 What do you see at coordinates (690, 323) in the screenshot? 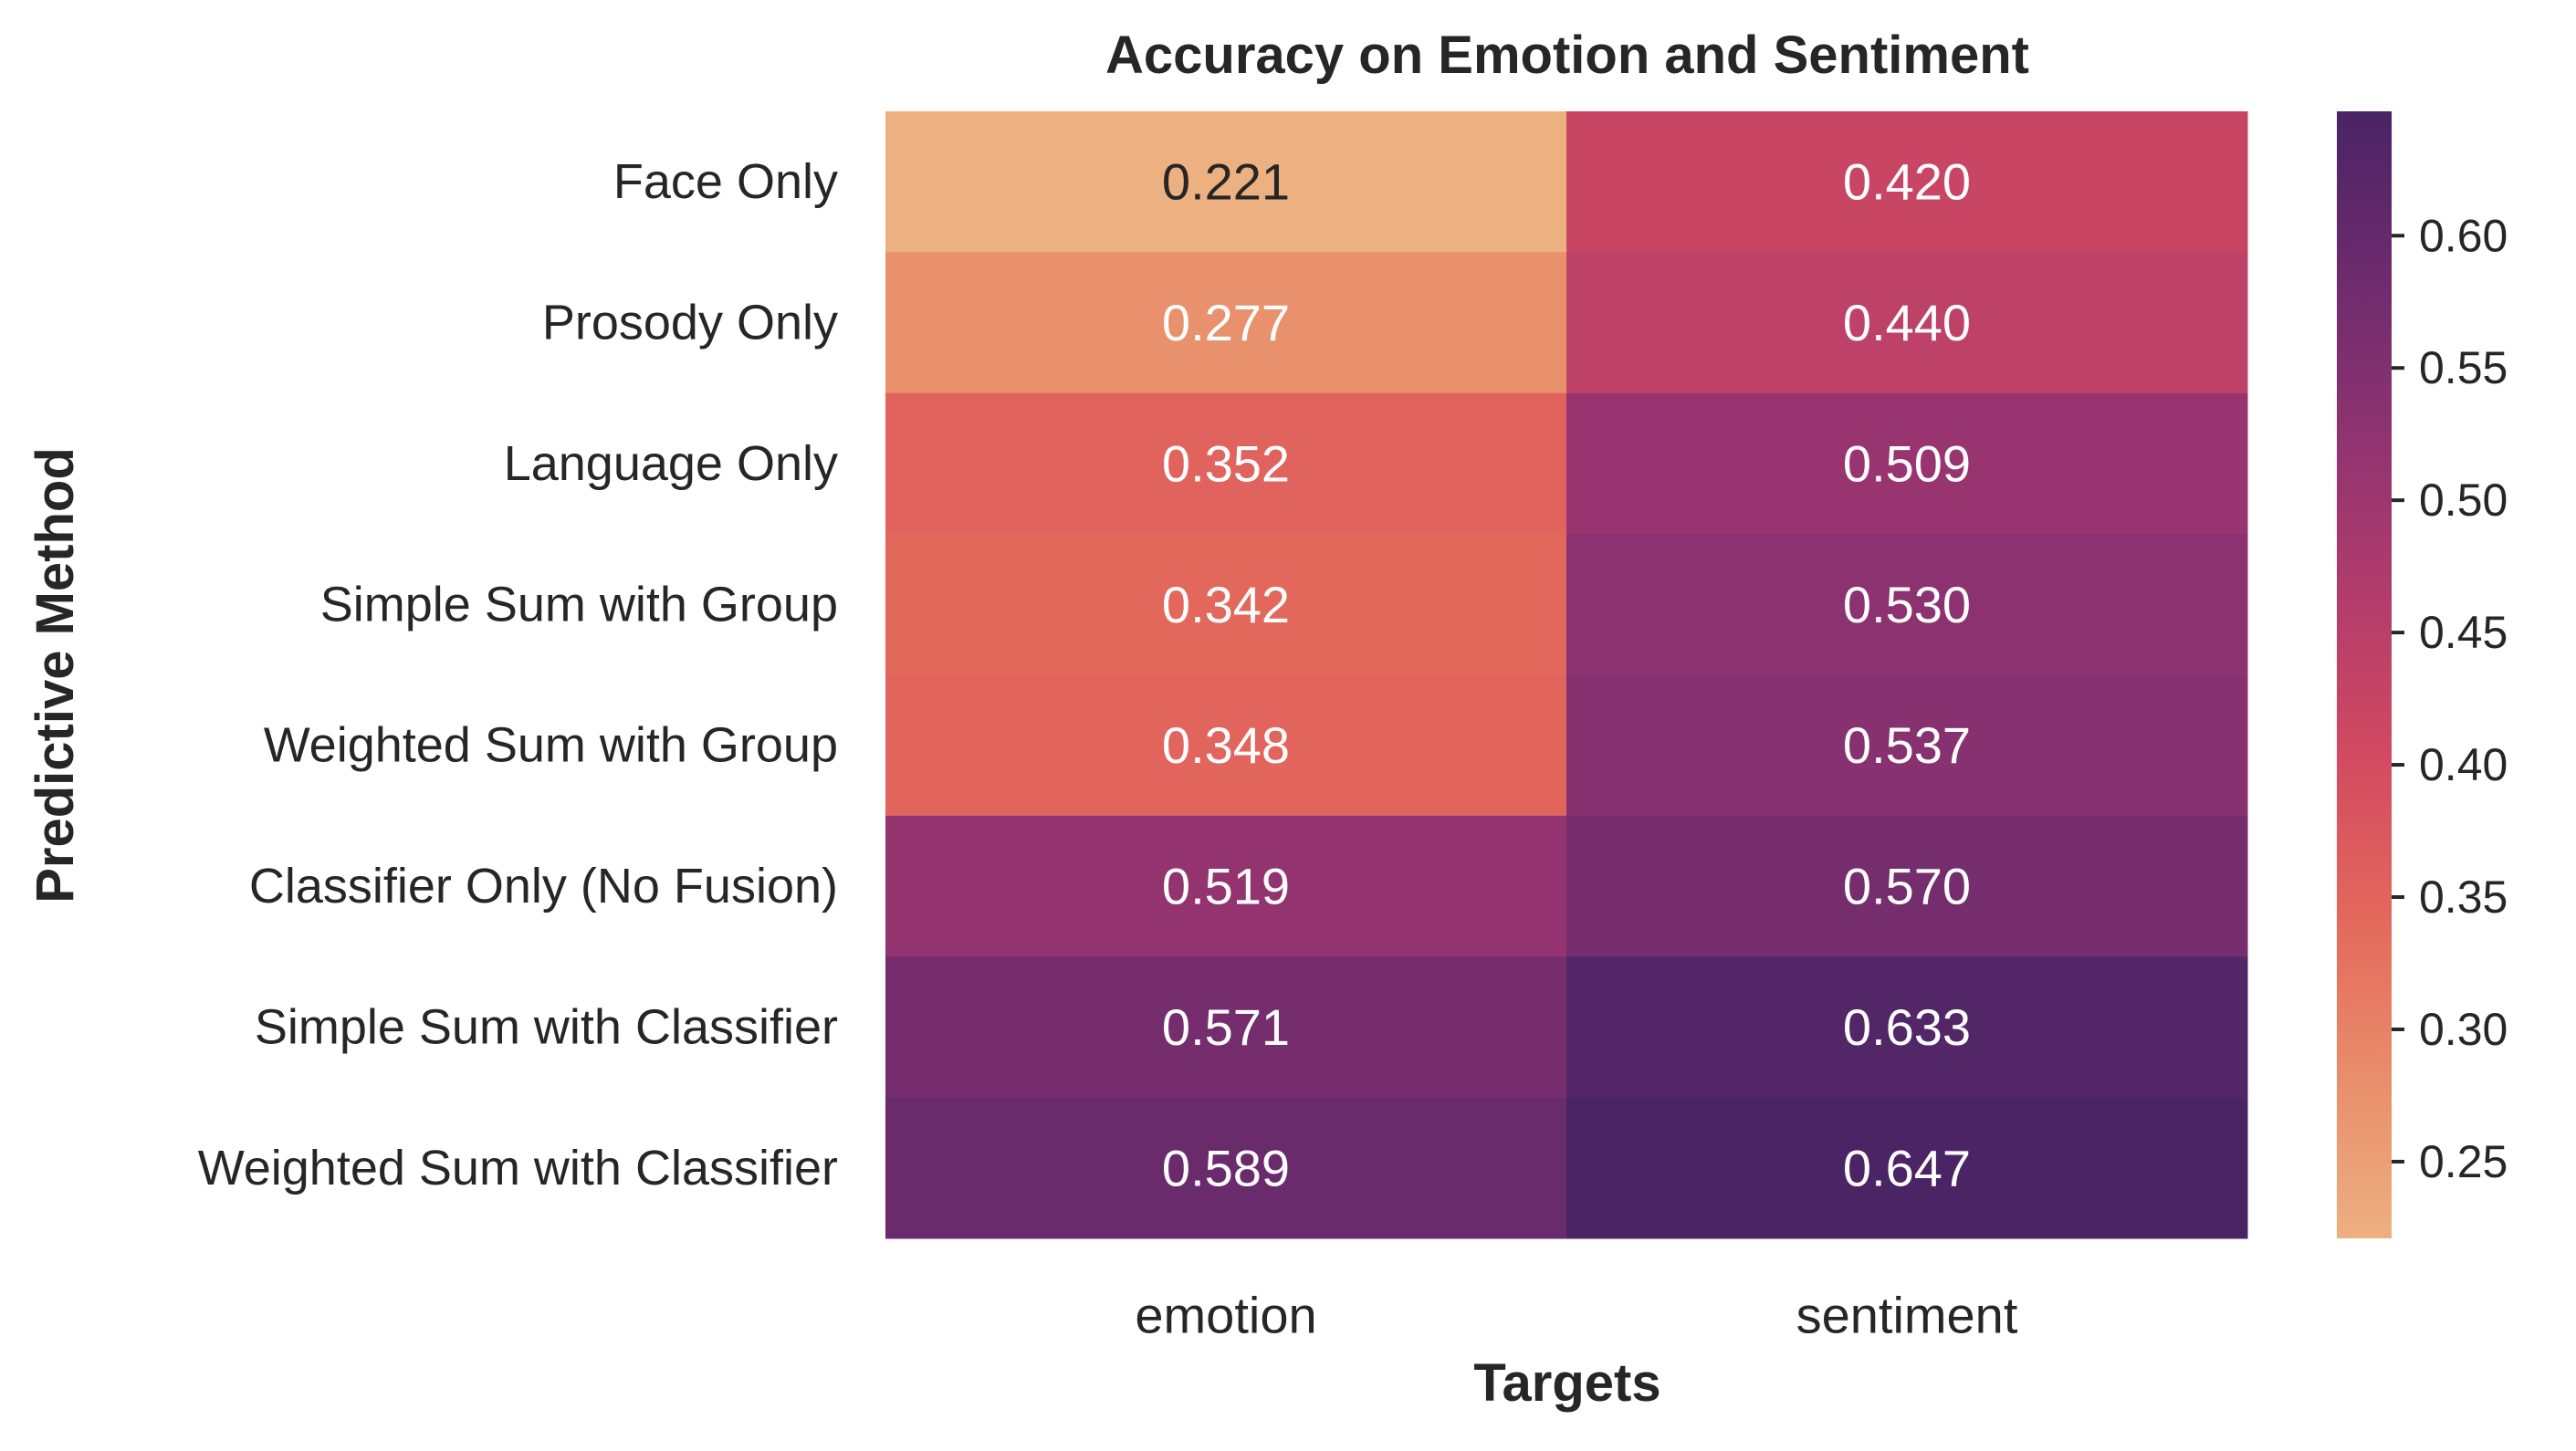
I see `y-tick-label: Prosody Only` at bounding box center [690, 323].